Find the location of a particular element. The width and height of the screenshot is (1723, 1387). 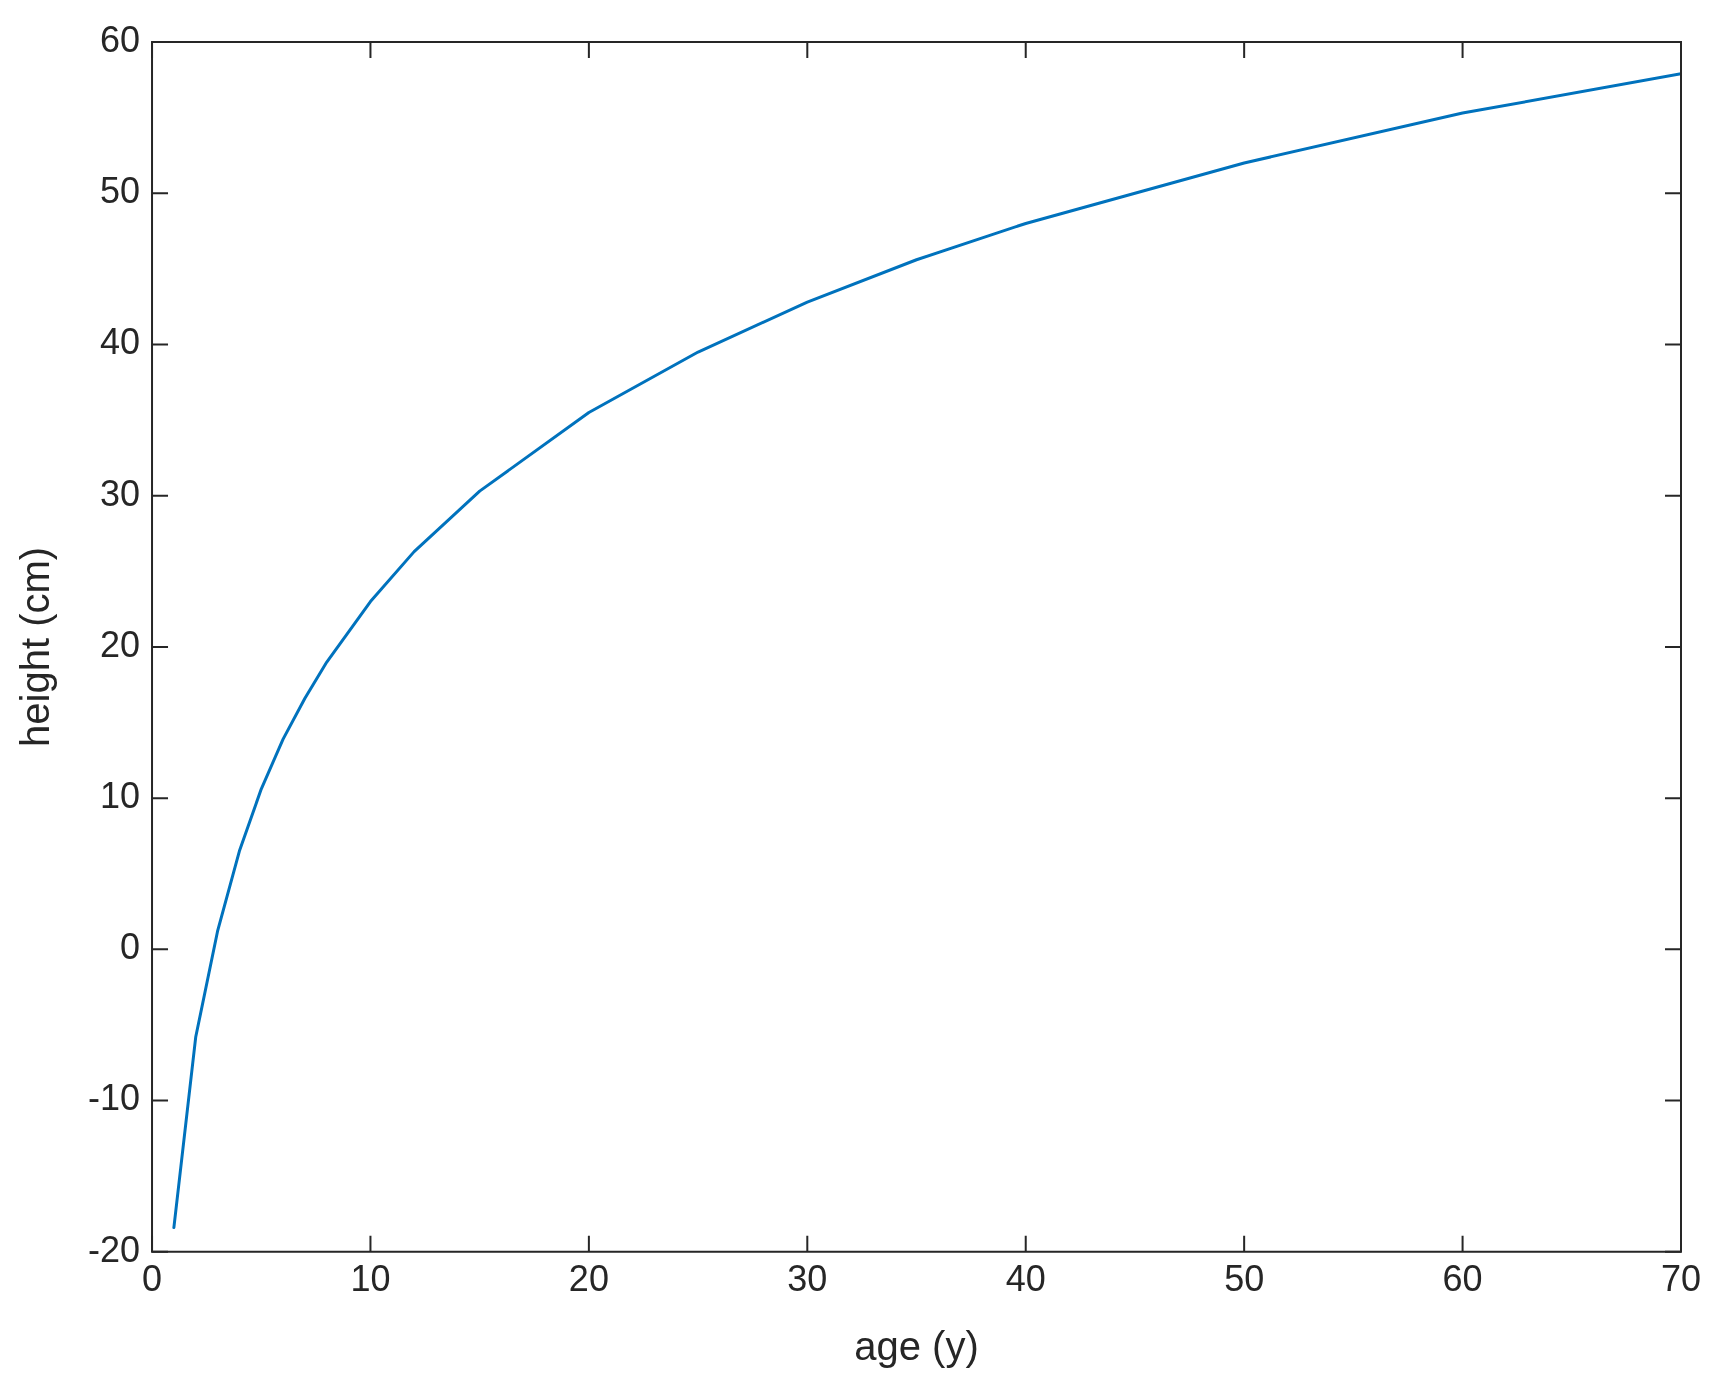

x-tick-label: 30 is located at coordinates (807, 1279).